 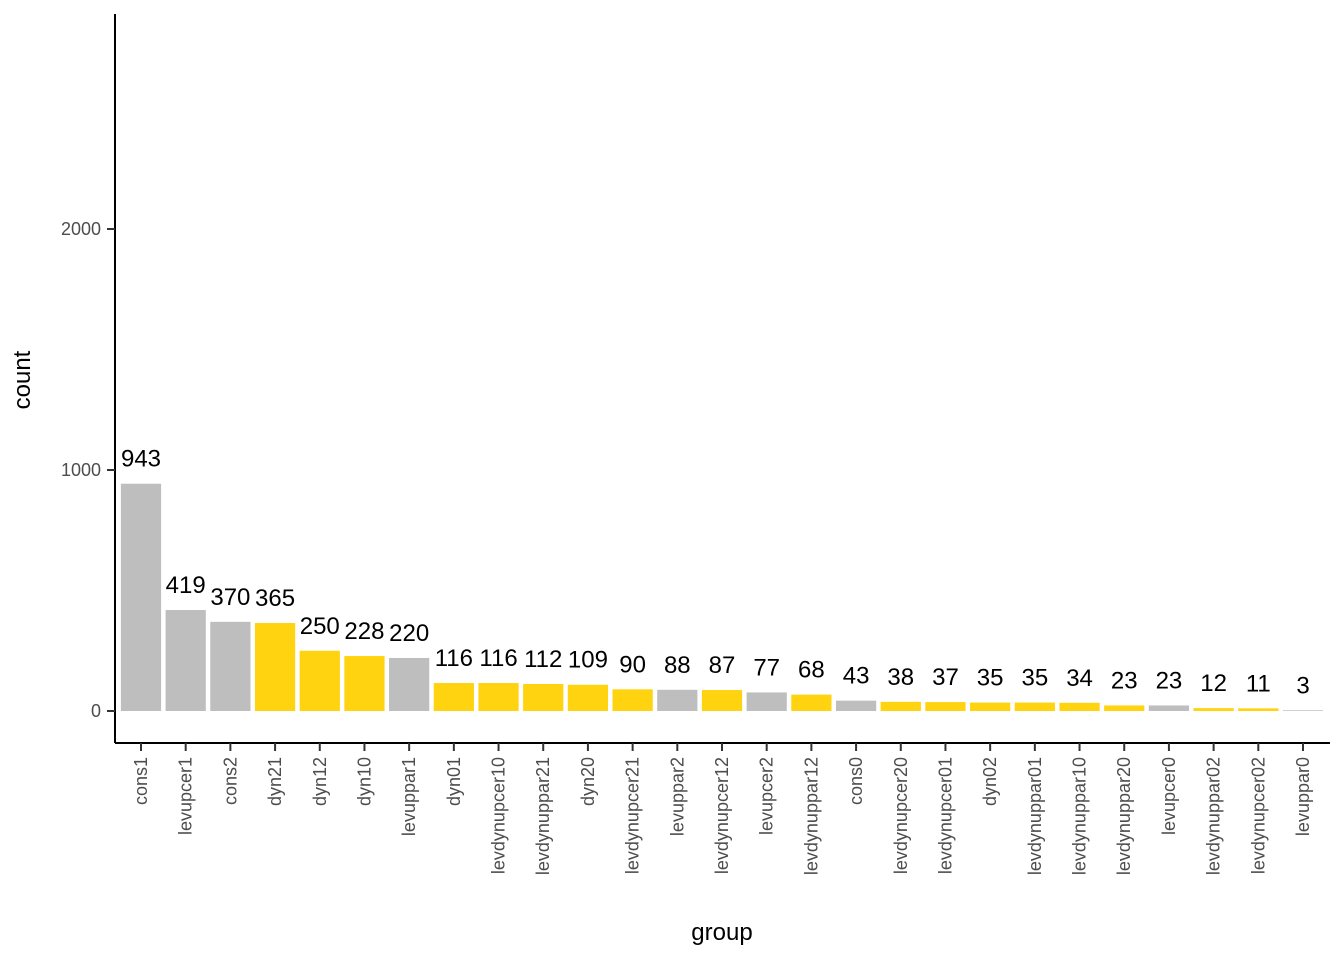 I want to click on data-label-levdynupcer02: 11, so click(x=1258, y=683).